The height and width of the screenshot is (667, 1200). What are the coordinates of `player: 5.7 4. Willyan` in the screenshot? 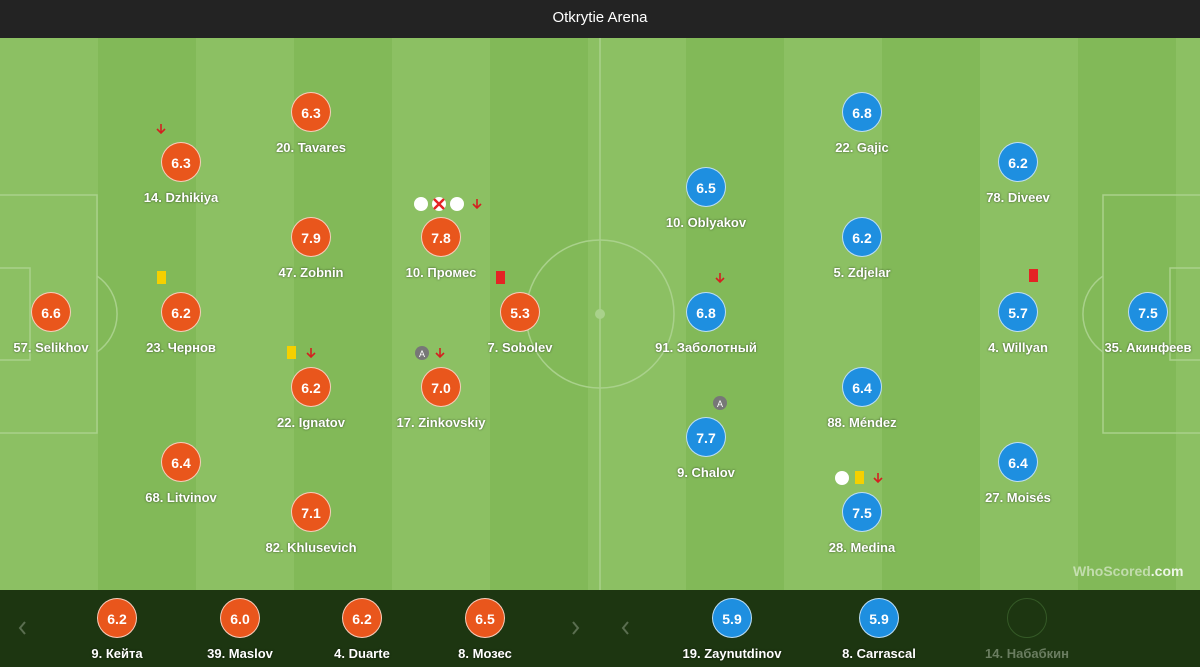 It's located at (1018, 323).